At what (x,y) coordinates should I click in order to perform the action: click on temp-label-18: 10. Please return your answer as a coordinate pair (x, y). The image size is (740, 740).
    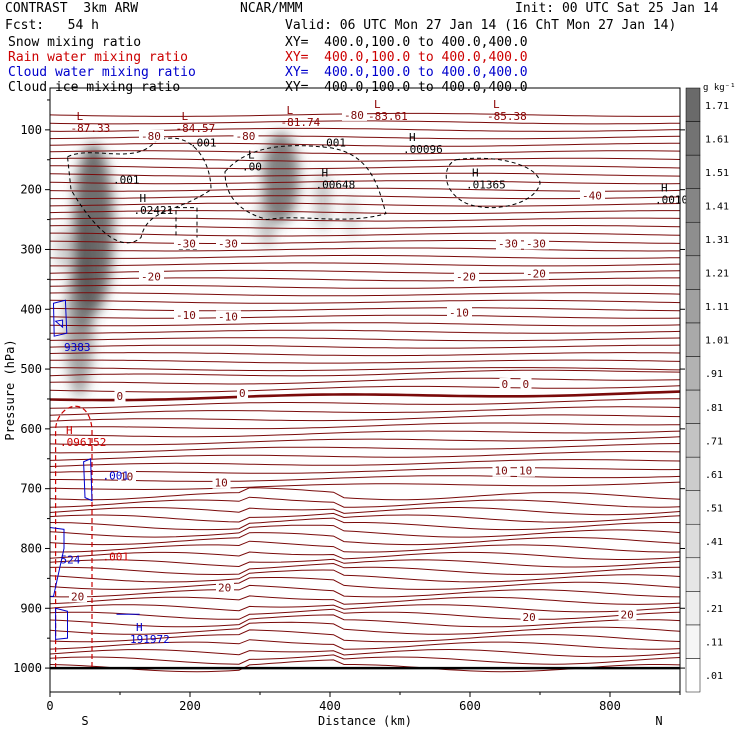
    Looking at the image, I should click on (126, 477).